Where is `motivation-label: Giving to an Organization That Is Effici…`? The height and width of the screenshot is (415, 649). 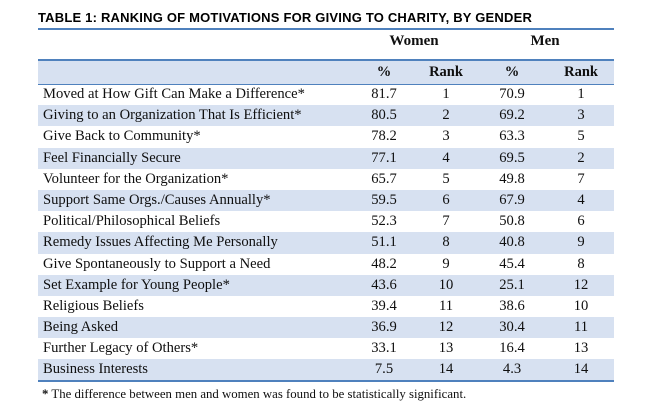
motivation-label: Giving to an Organization That Is Effici… is located at coordinates (172, 115).